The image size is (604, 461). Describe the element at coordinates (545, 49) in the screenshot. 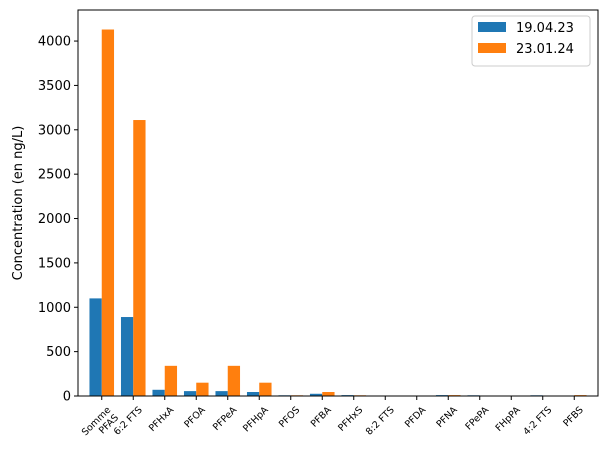

I see `legend-label-2: 23.01.24` at that location.